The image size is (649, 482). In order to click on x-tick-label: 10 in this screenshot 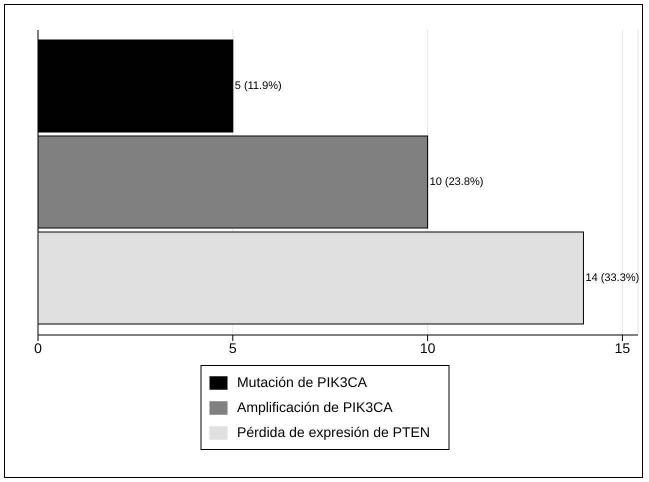, I will do `click(428, 348)`.